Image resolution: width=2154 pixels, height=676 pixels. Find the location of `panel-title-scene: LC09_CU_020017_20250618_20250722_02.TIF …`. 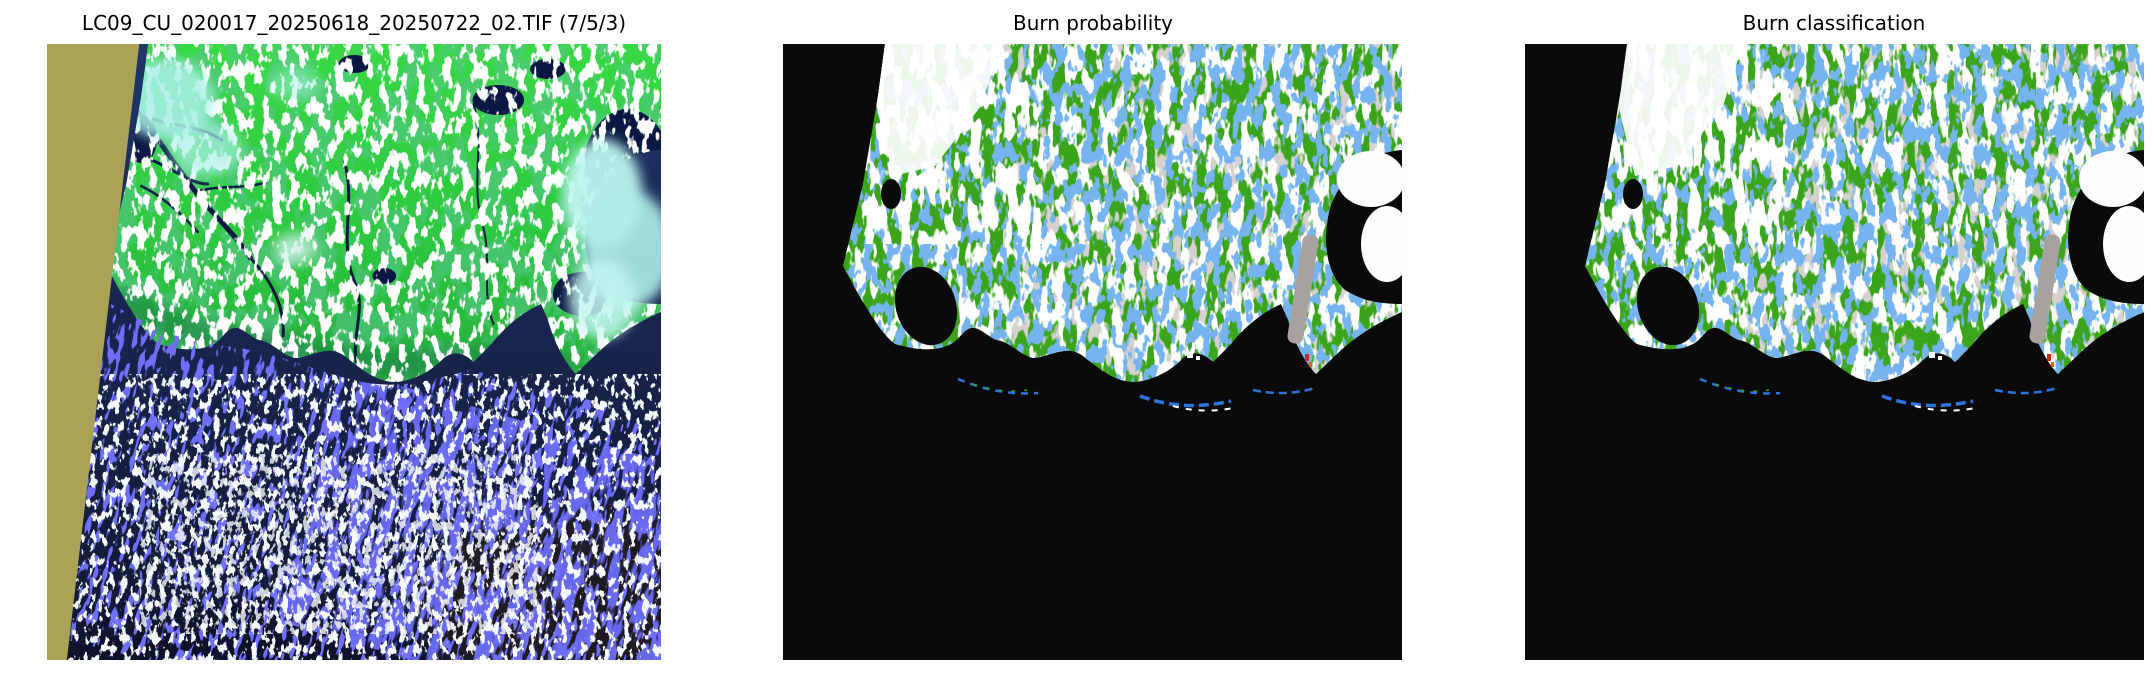

panel-title-scene: LC09_CU_020017_20250618_20250722_02.TIF … is located at coordinates (354, 23).